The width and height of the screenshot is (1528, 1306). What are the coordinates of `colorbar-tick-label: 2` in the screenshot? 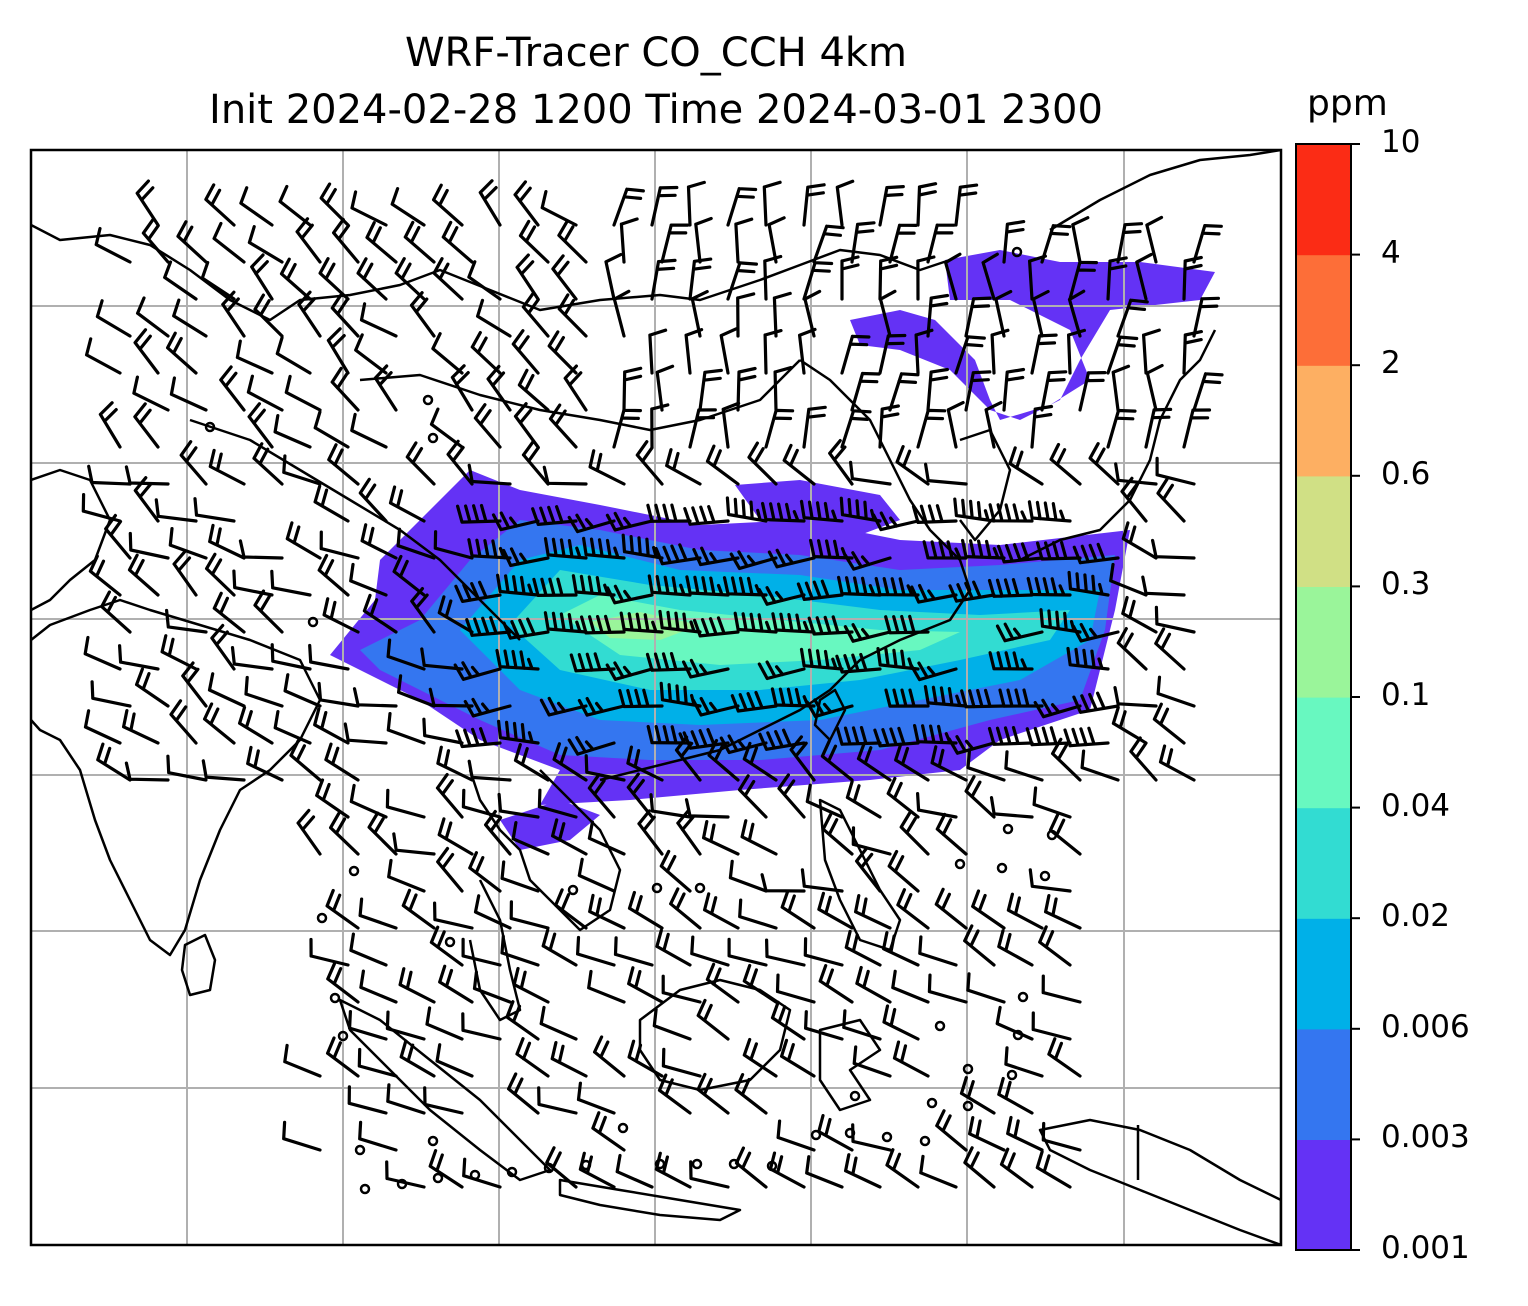 It's located at (1391, 363).